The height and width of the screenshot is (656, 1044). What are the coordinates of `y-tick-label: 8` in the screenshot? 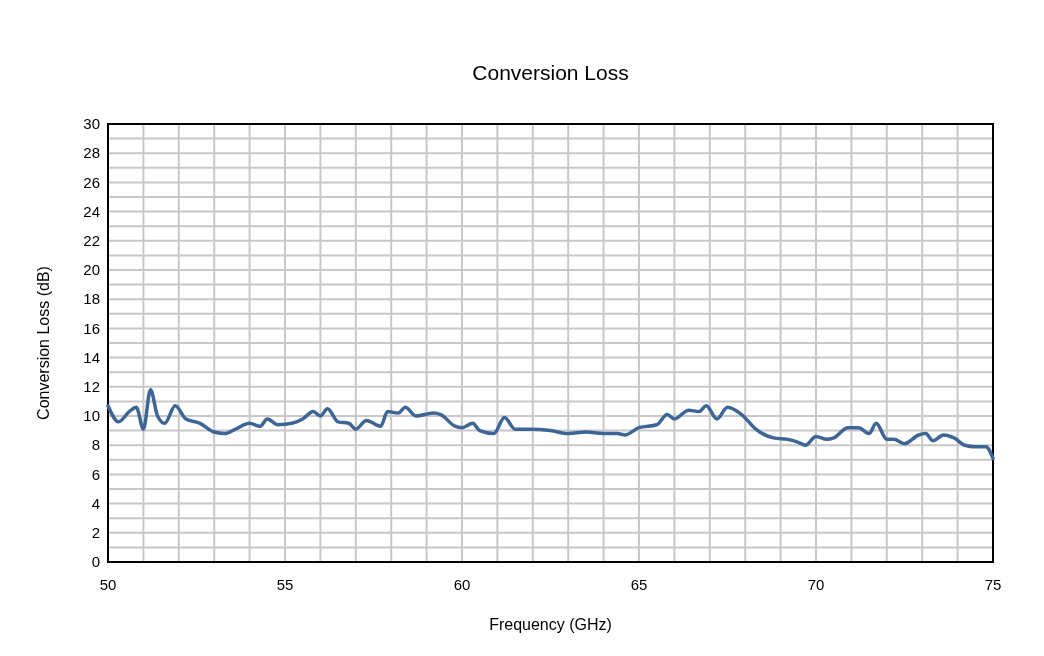 It's located at (95, 445).